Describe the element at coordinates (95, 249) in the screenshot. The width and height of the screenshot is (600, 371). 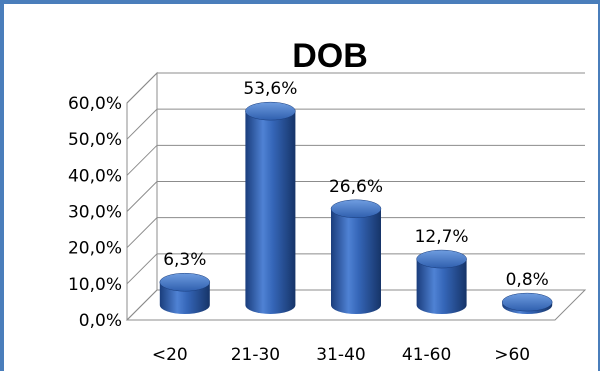
I see `y-tick-label: 20,0%` at that location.